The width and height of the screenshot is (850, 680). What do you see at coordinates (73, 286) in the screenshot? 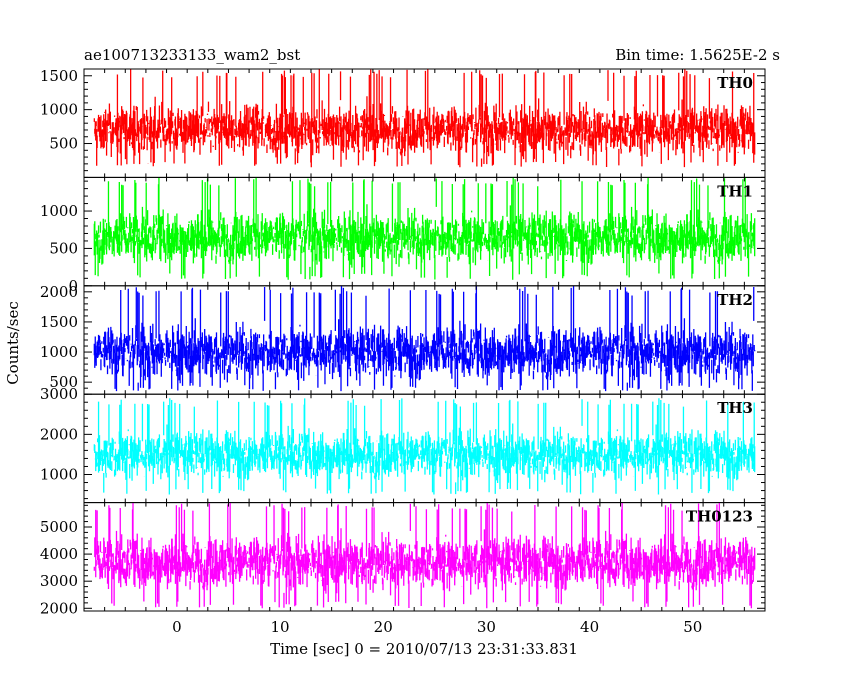
I see `y-tick-label: 0` at bounding box center [73, 286].